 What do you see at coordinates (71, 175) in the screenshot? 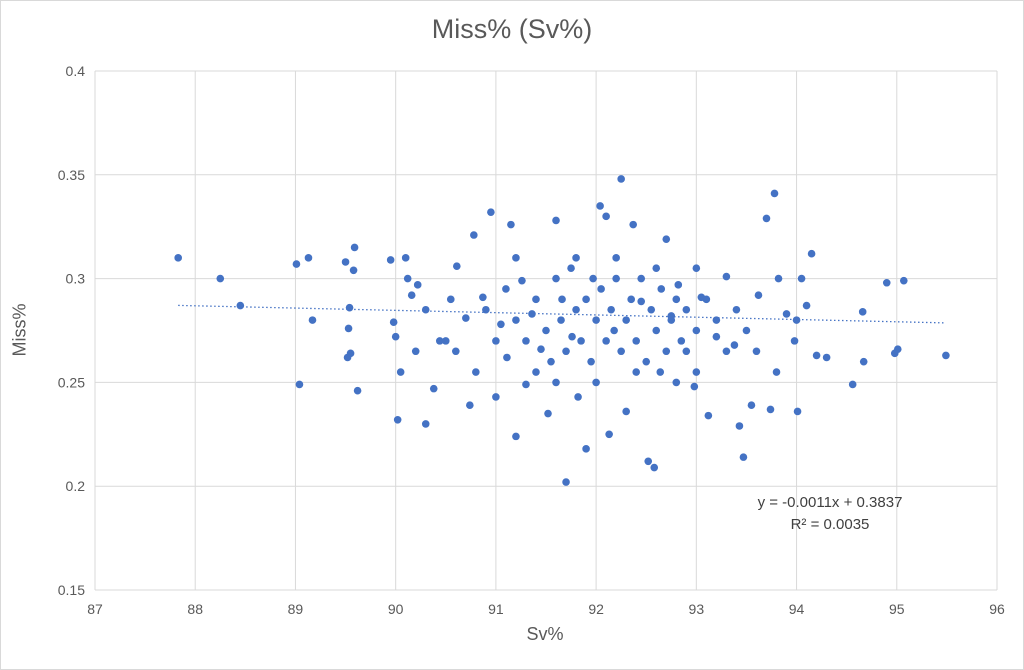
I see `y-tick-label: 0.35` at bounding box center [71, 175].